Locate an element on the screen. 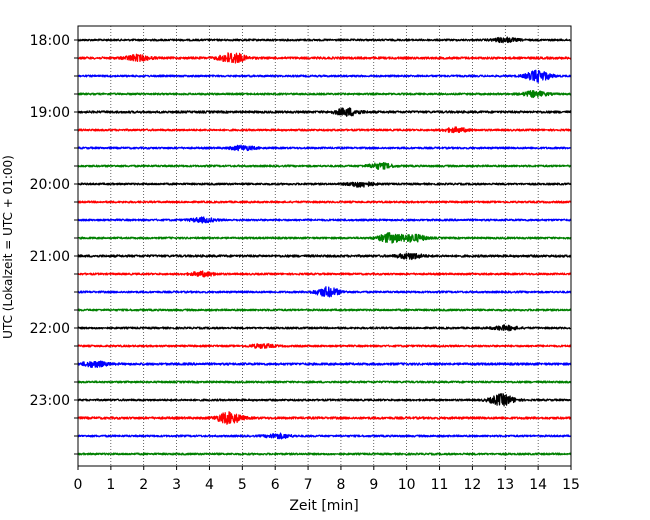  x-tick-label-0: 0 is located at coordinates (78, 485).